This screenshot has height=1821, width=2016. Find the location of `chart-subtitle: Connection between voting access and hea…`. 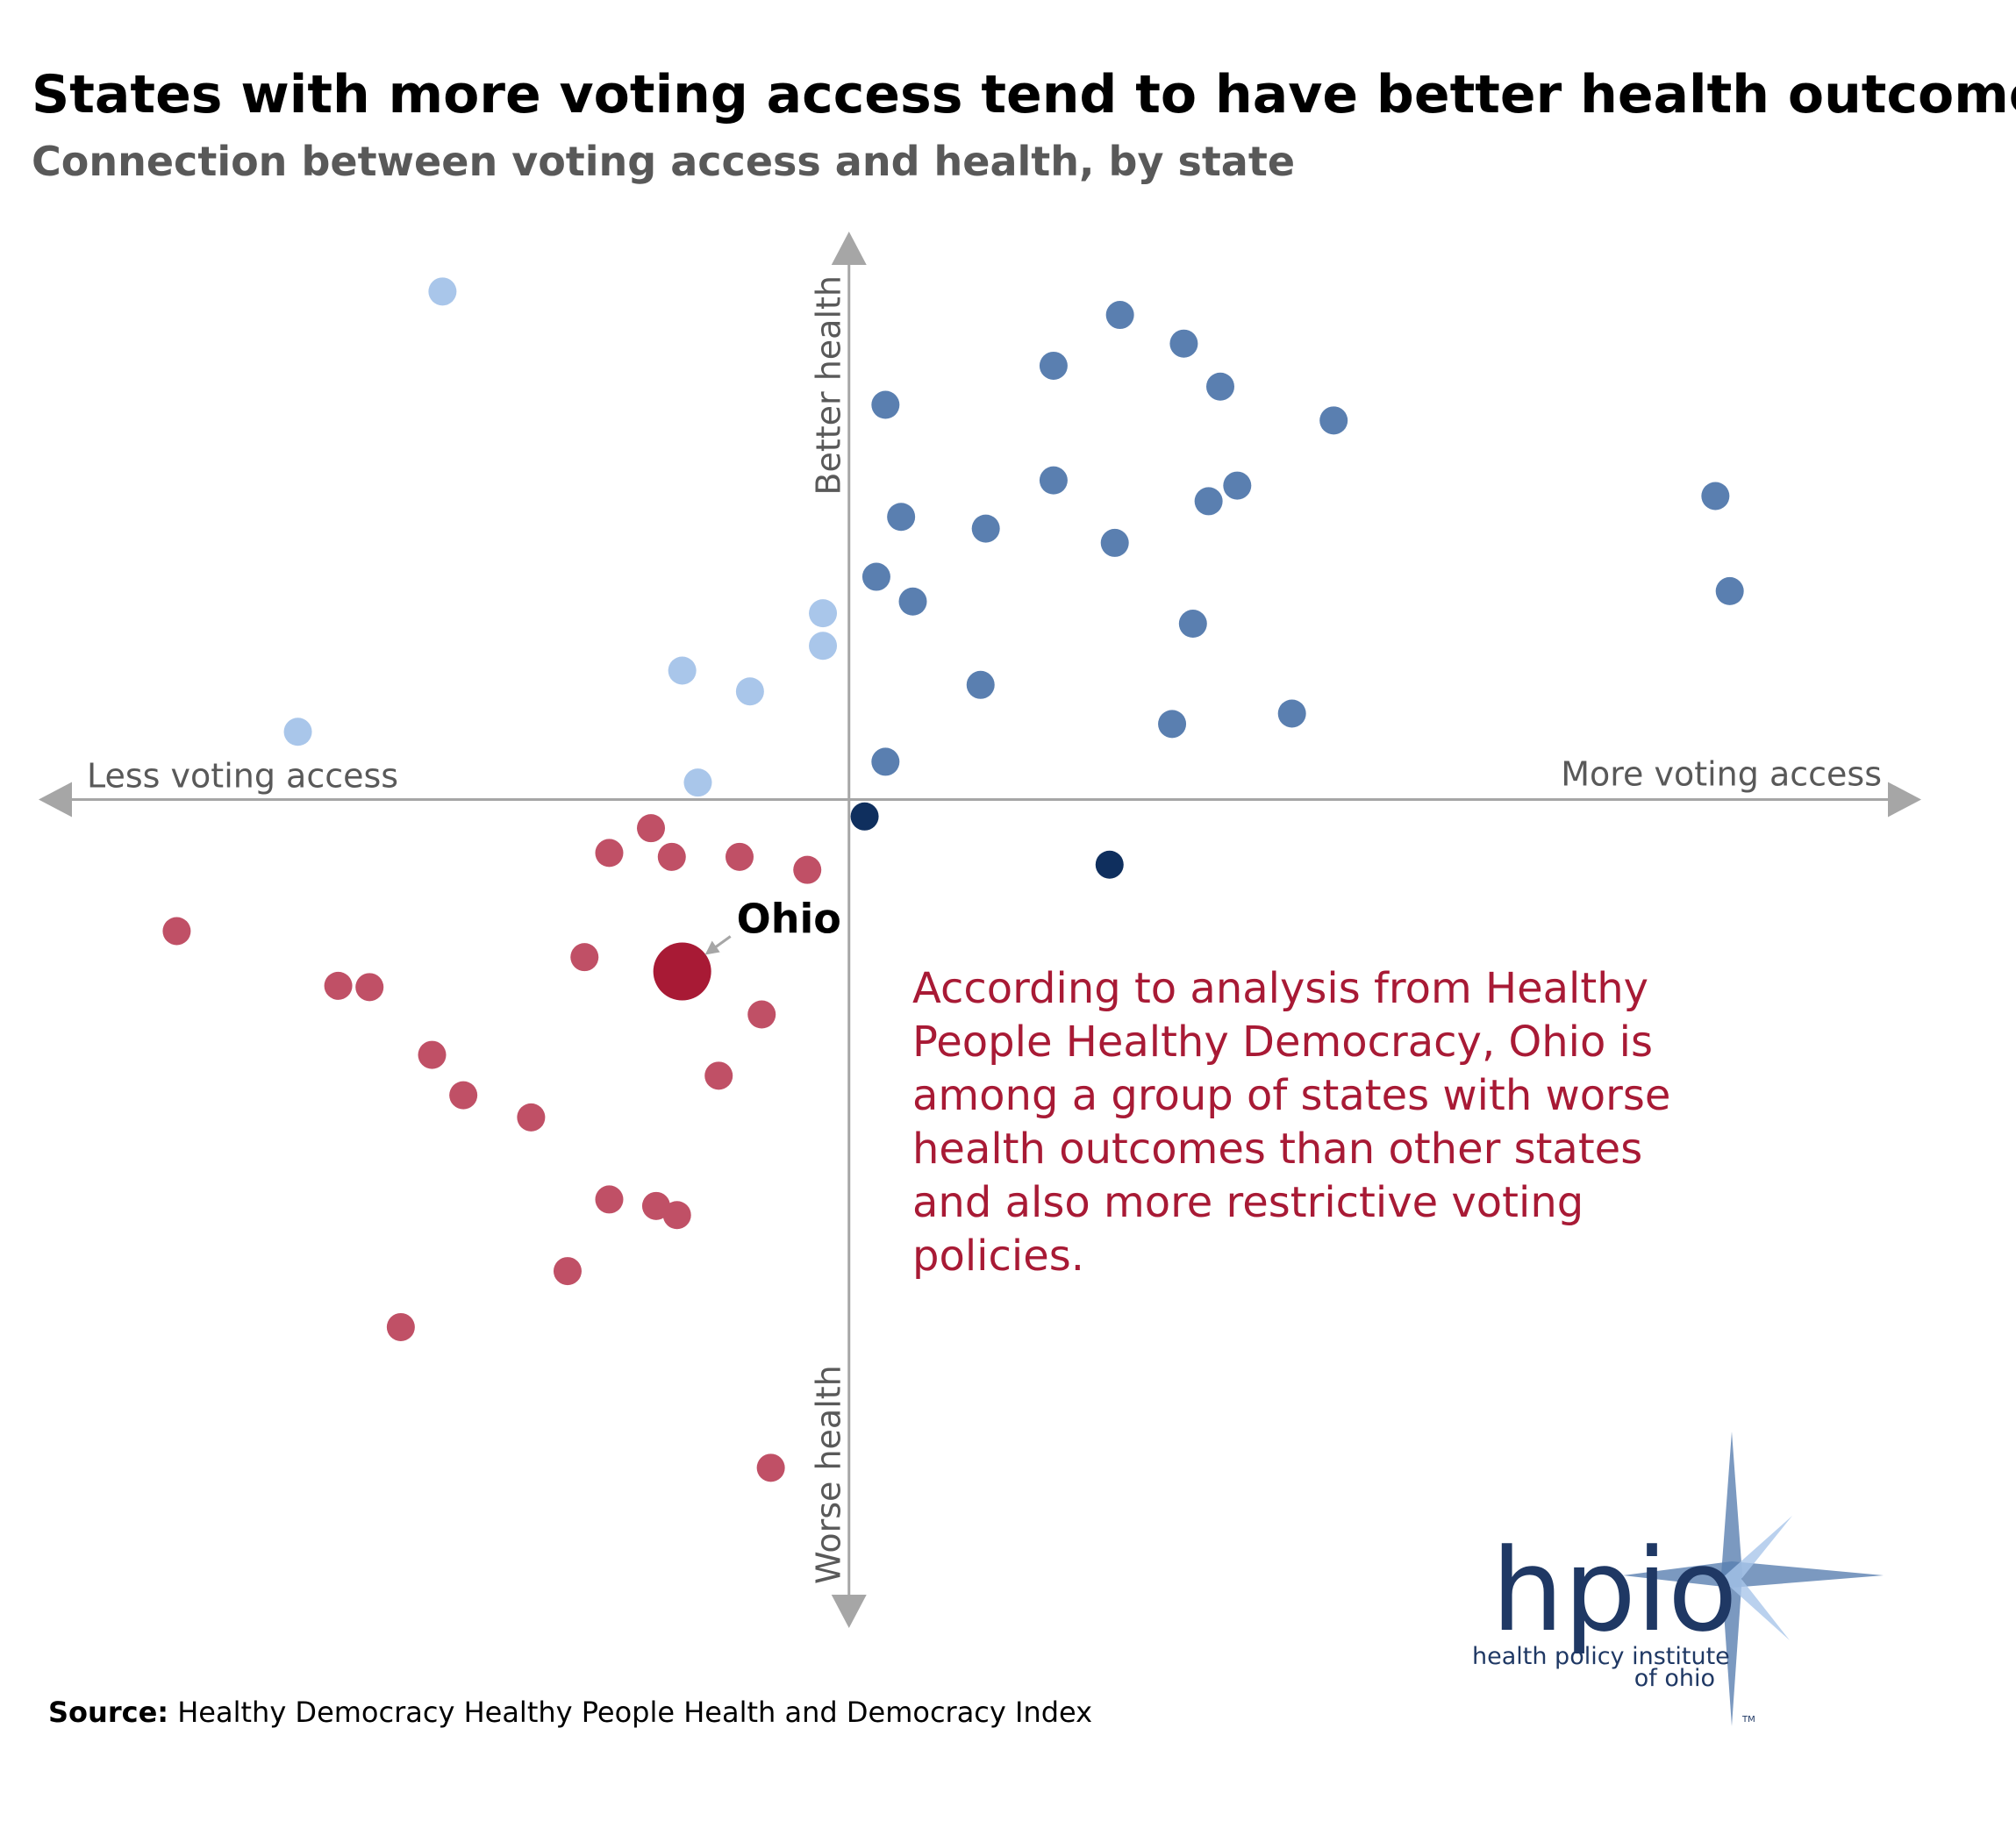

chart-subtitle: Connection between voting access and hea… is located at coordinates (664, 162).